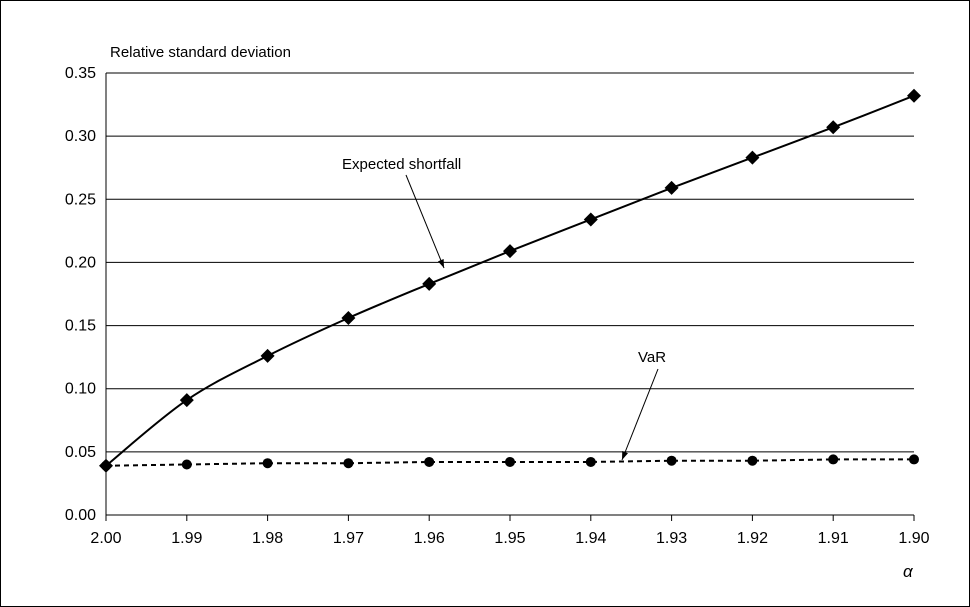  I want to click on y-tick-label: 0.15, so click(80, 326).